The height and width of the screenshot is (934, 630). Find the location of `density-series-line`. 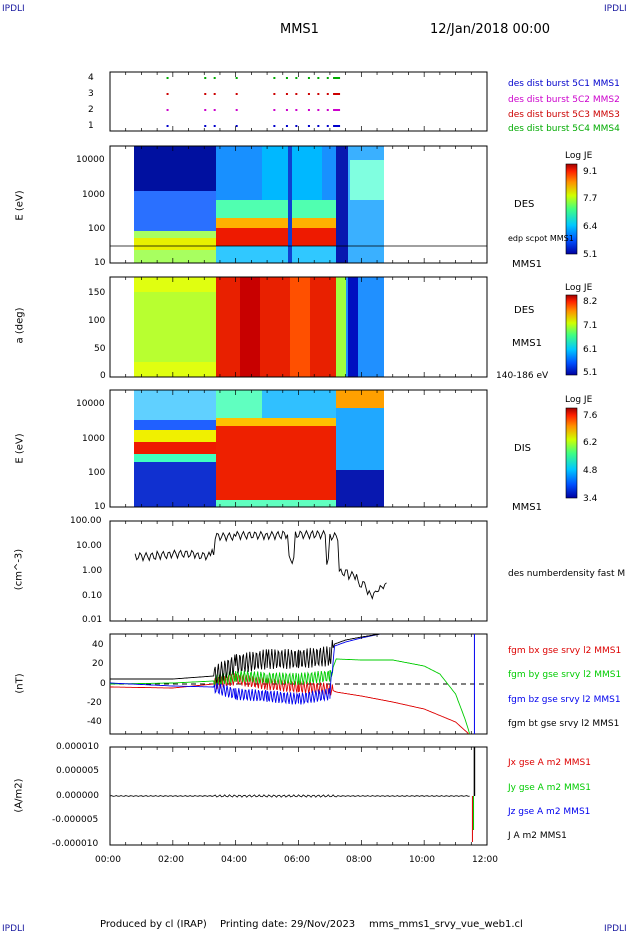

density-series-line is located at coordinates (260, 564).